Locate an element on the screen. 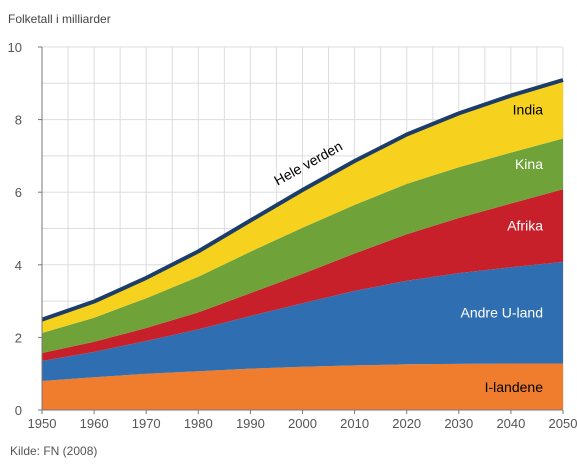 The image size is (577, 464). y-tick-label: 8 is located at coordinates (18, 120).